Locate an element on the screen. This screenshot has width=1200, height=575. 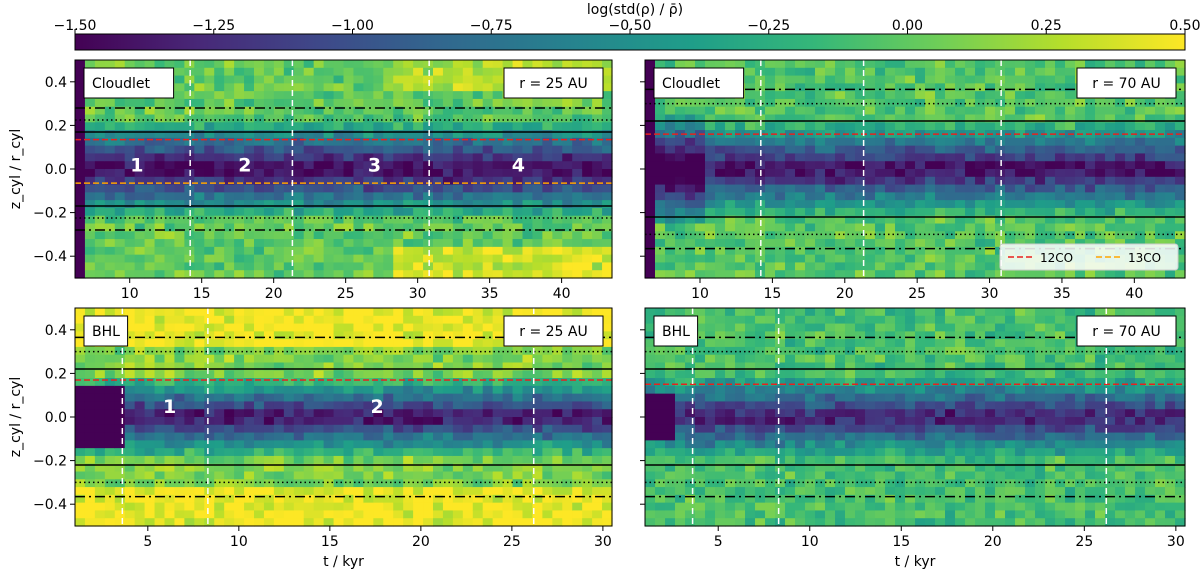
legend-frame is located at coordinates (1089, 257).